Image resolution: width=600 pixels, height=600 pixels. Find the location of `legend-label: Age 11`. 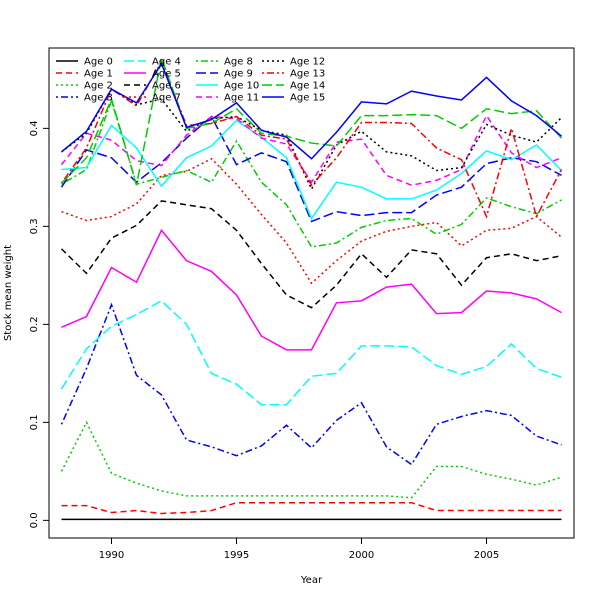

legend-label: Age 11 is located at coordinates (241, 98).